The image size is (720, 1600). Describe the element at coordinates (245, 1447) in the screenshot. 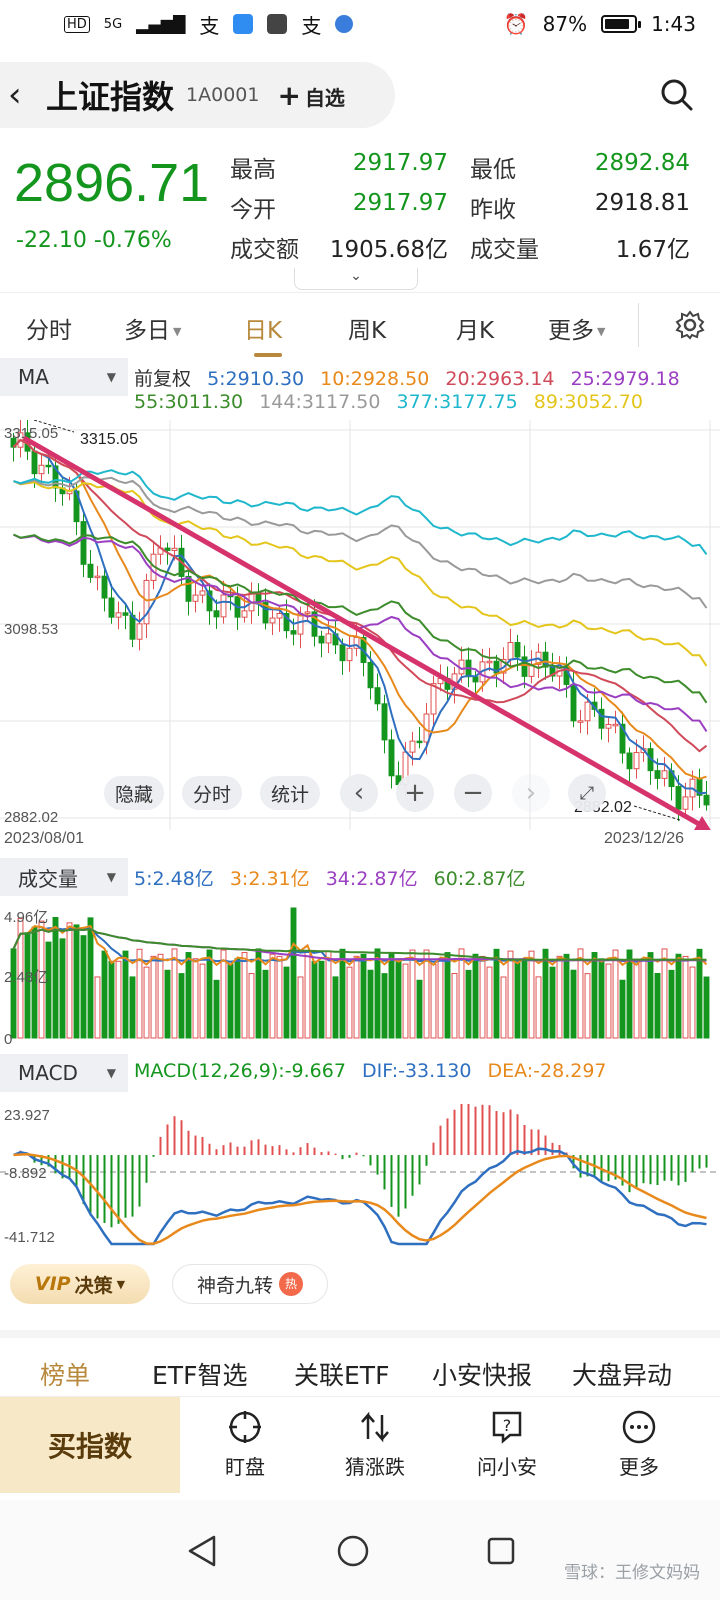

I see `watch-market-button: 盯盘` at that location.